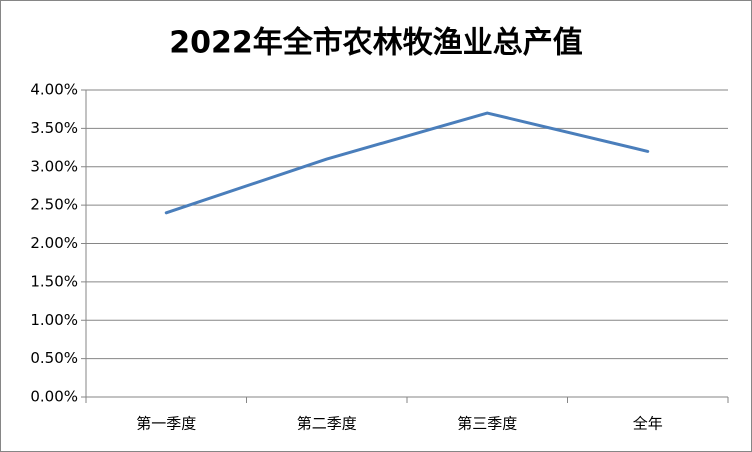 Image resolution: width=752 pixels, height=452 pixels. What do you see at coordinates (54, 205) in the screenshot?
I see `y-tick-label: 2.50%` at bounding box center [54, 205].